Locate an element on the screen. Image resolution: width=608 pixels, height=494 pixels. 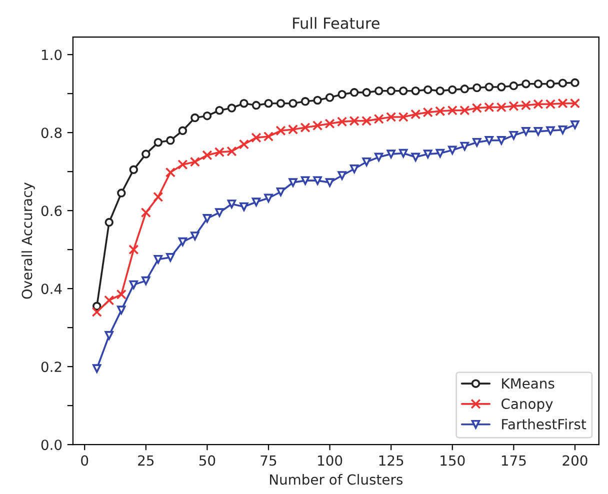
x-tick-label: 100 is located at coordinates (330, 460).